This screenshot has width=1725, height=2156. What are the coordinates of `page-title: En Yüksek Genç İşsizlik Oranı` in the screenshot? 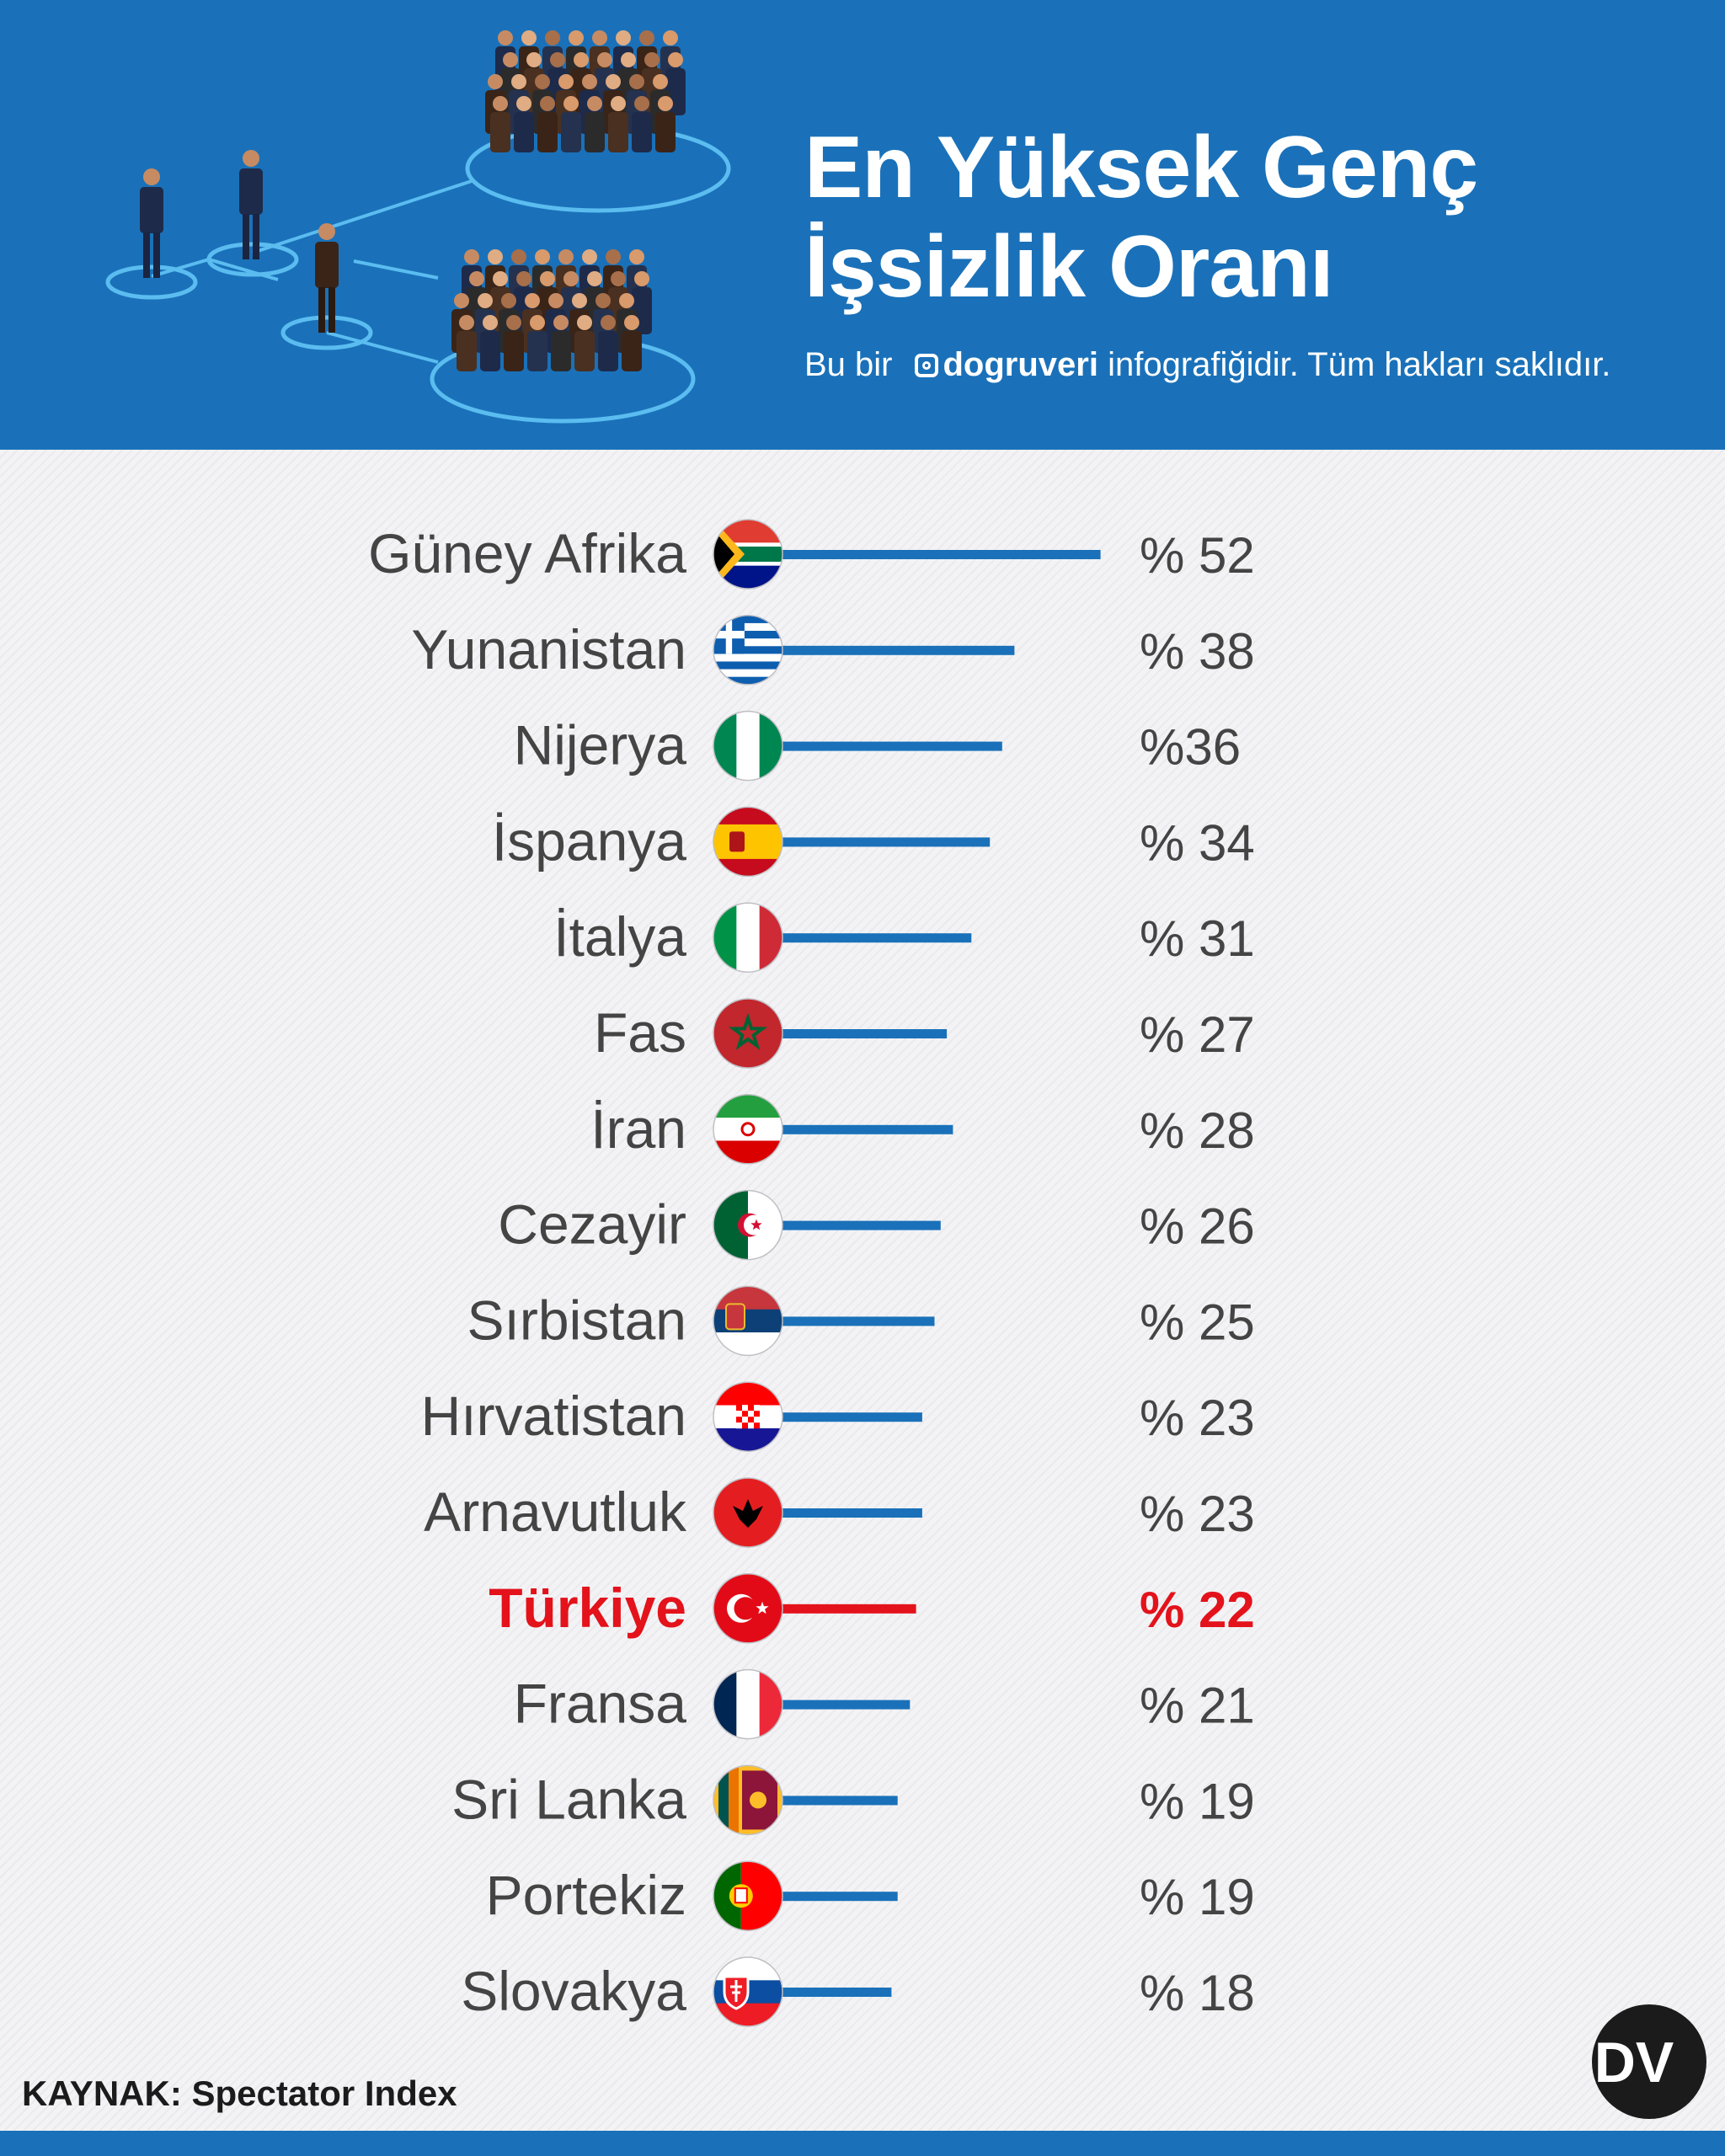 It's located at (1141, 217).